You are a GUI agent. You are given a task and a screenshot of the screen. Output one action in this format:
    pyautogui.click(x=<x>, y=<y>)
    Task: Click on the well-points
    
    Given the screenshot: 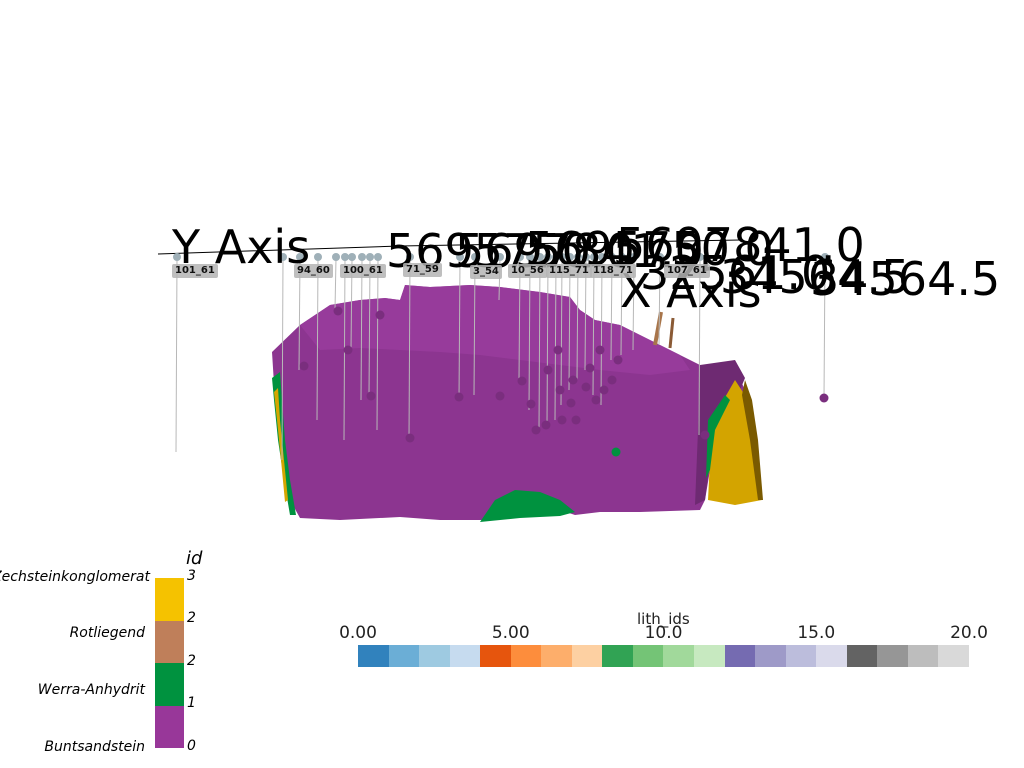 What is the action you would take?
    pyautogui.click(x=564, y=381)
    